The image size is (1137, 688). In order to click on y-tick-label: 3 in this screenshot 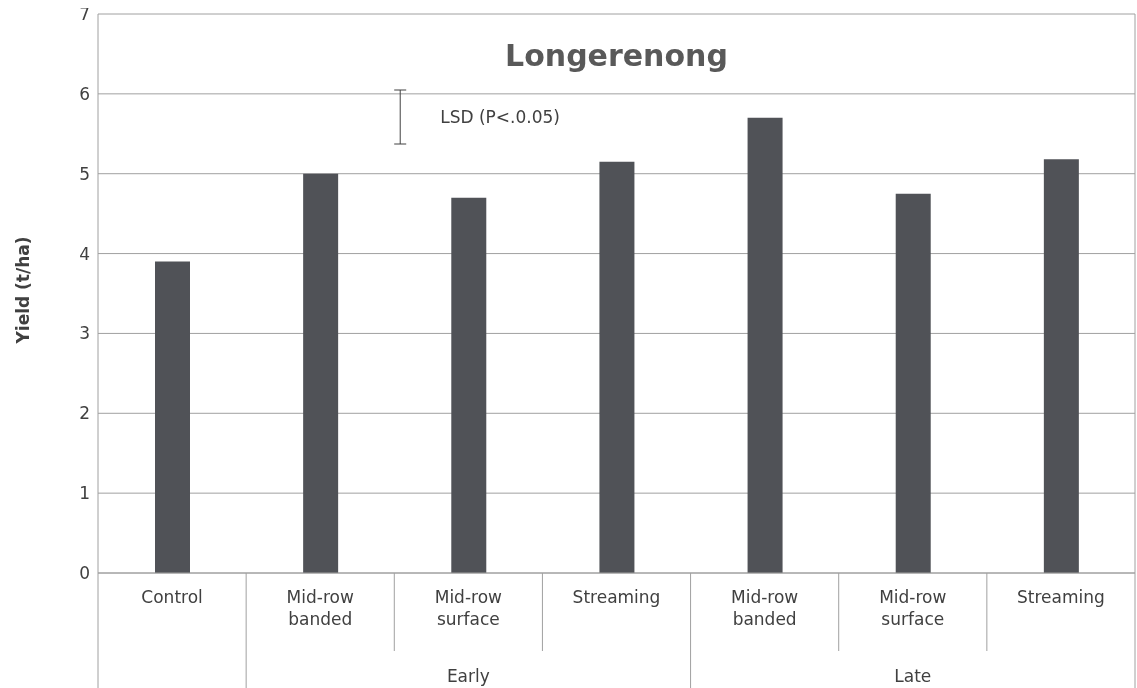, I will do `click(84, 333)`.